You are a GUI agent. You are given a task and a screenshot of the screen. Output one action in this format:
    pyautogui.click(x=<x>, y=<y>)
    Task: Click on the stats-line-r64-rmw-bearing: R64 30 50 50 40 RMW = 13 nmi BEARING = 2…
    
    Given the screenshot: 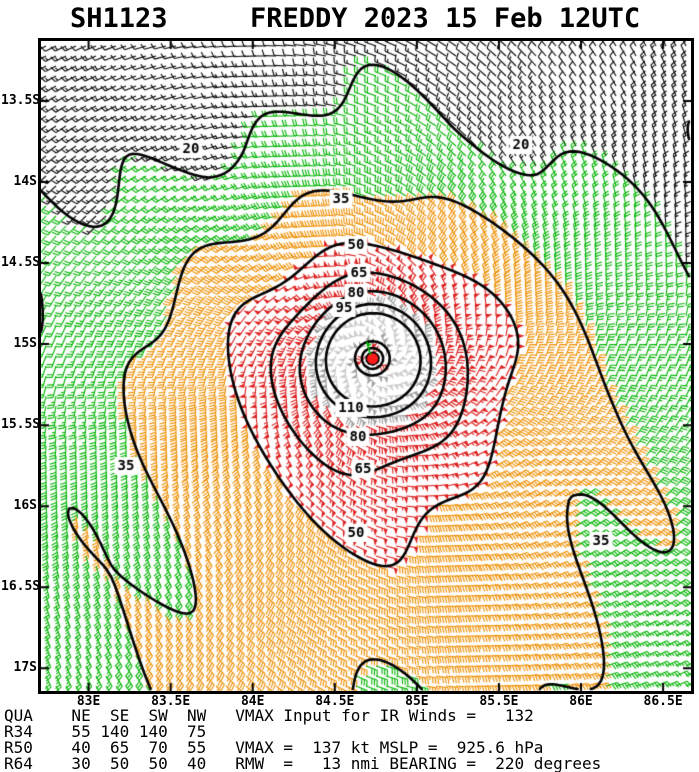 What is the action you would take?
    pyautogui.click(x=303, y=763)
    